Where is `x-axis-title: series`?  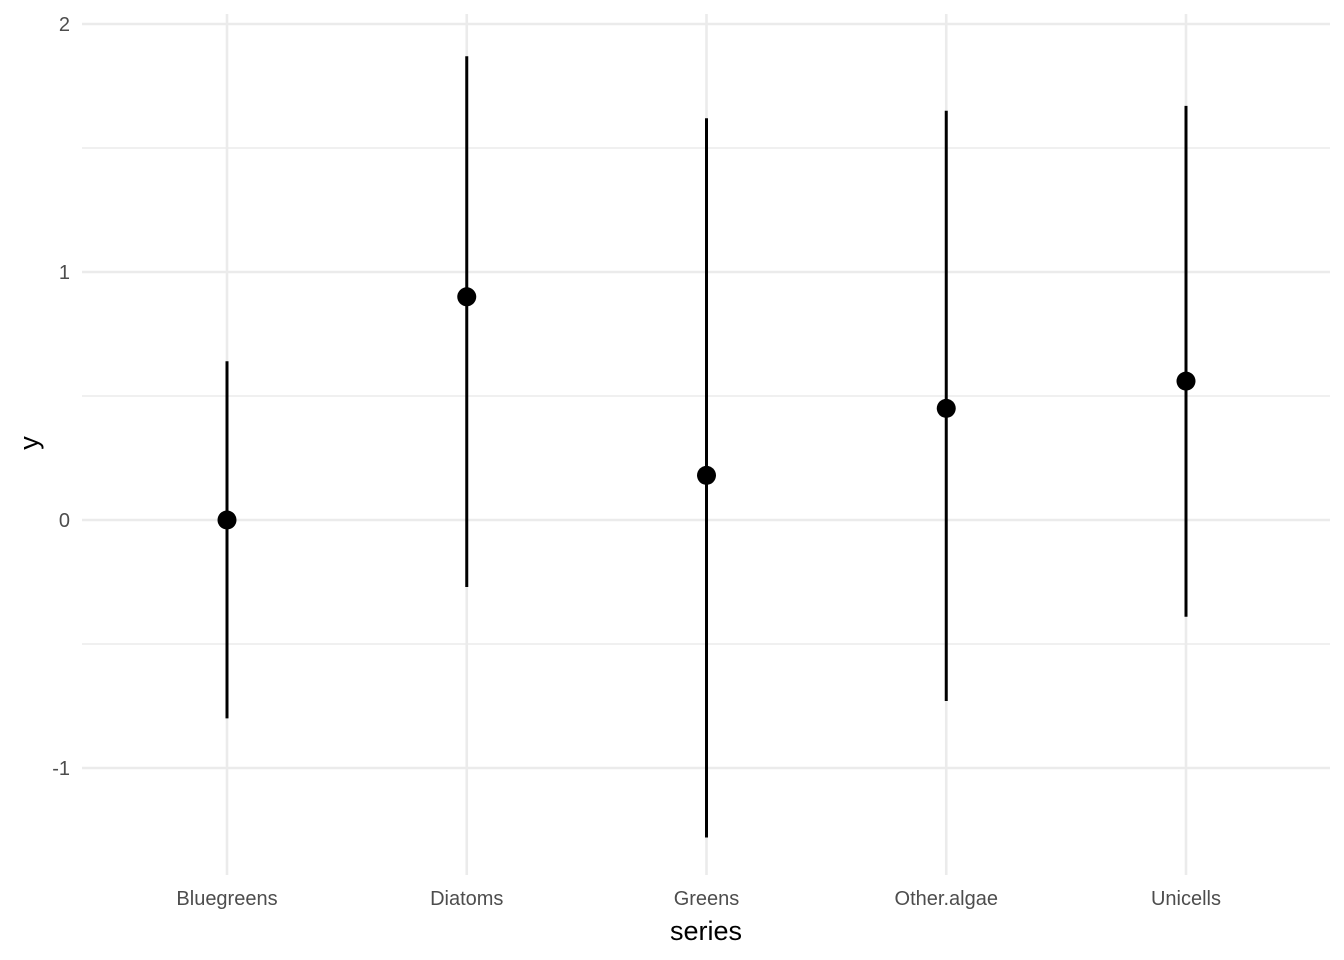
x-axis-title: series is located at coordinates (706, 931).